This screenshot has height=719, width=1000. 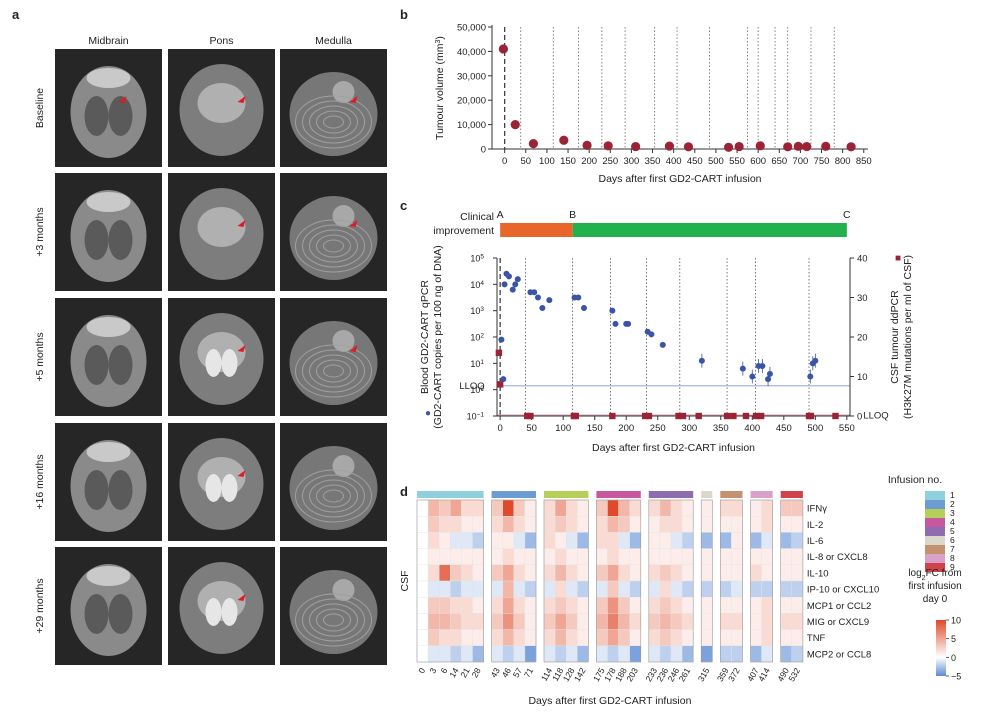 I want to click on legend-label: 5, so click(x=952, y=531).